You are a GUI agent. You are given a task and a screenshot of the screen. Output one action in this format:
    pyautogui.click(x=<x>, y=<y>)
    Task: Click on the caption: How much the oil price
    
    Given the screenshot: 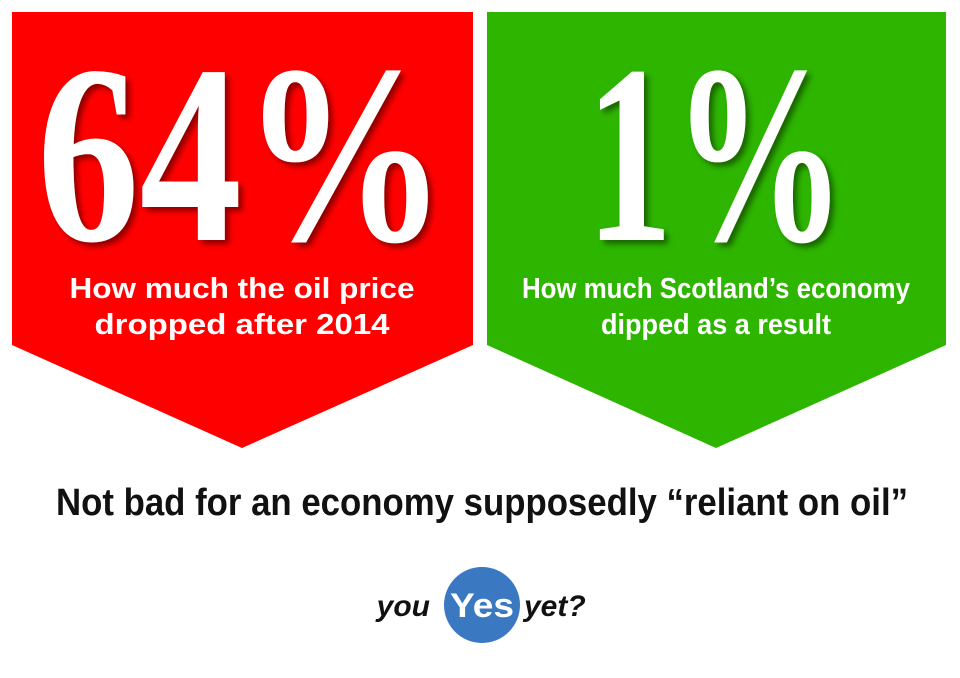 What is the action you would take?
    pyautogui.click(x=242, y=289)
    